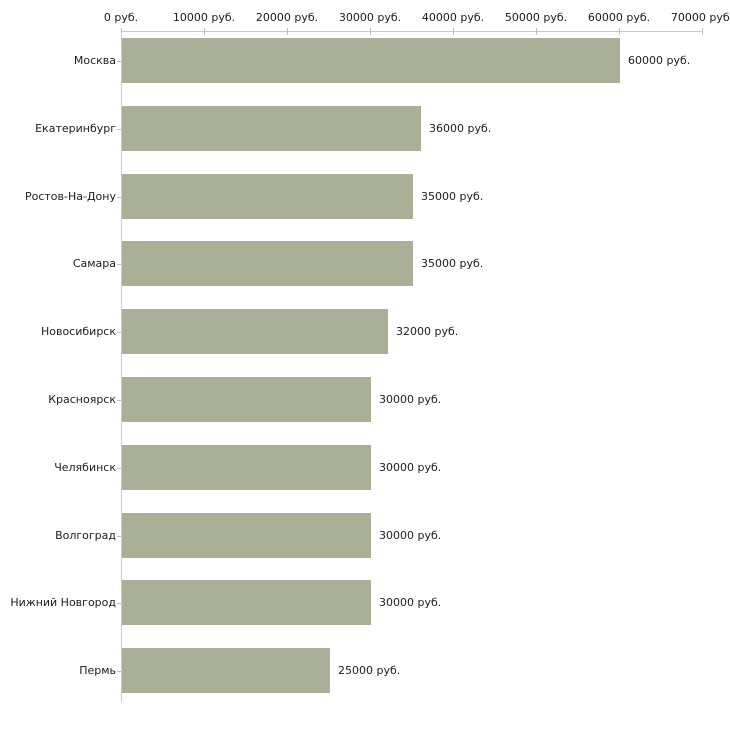 This screenshot has width=730, height=730. I want to click on value-label: 36000 руб., so click(460, 128).